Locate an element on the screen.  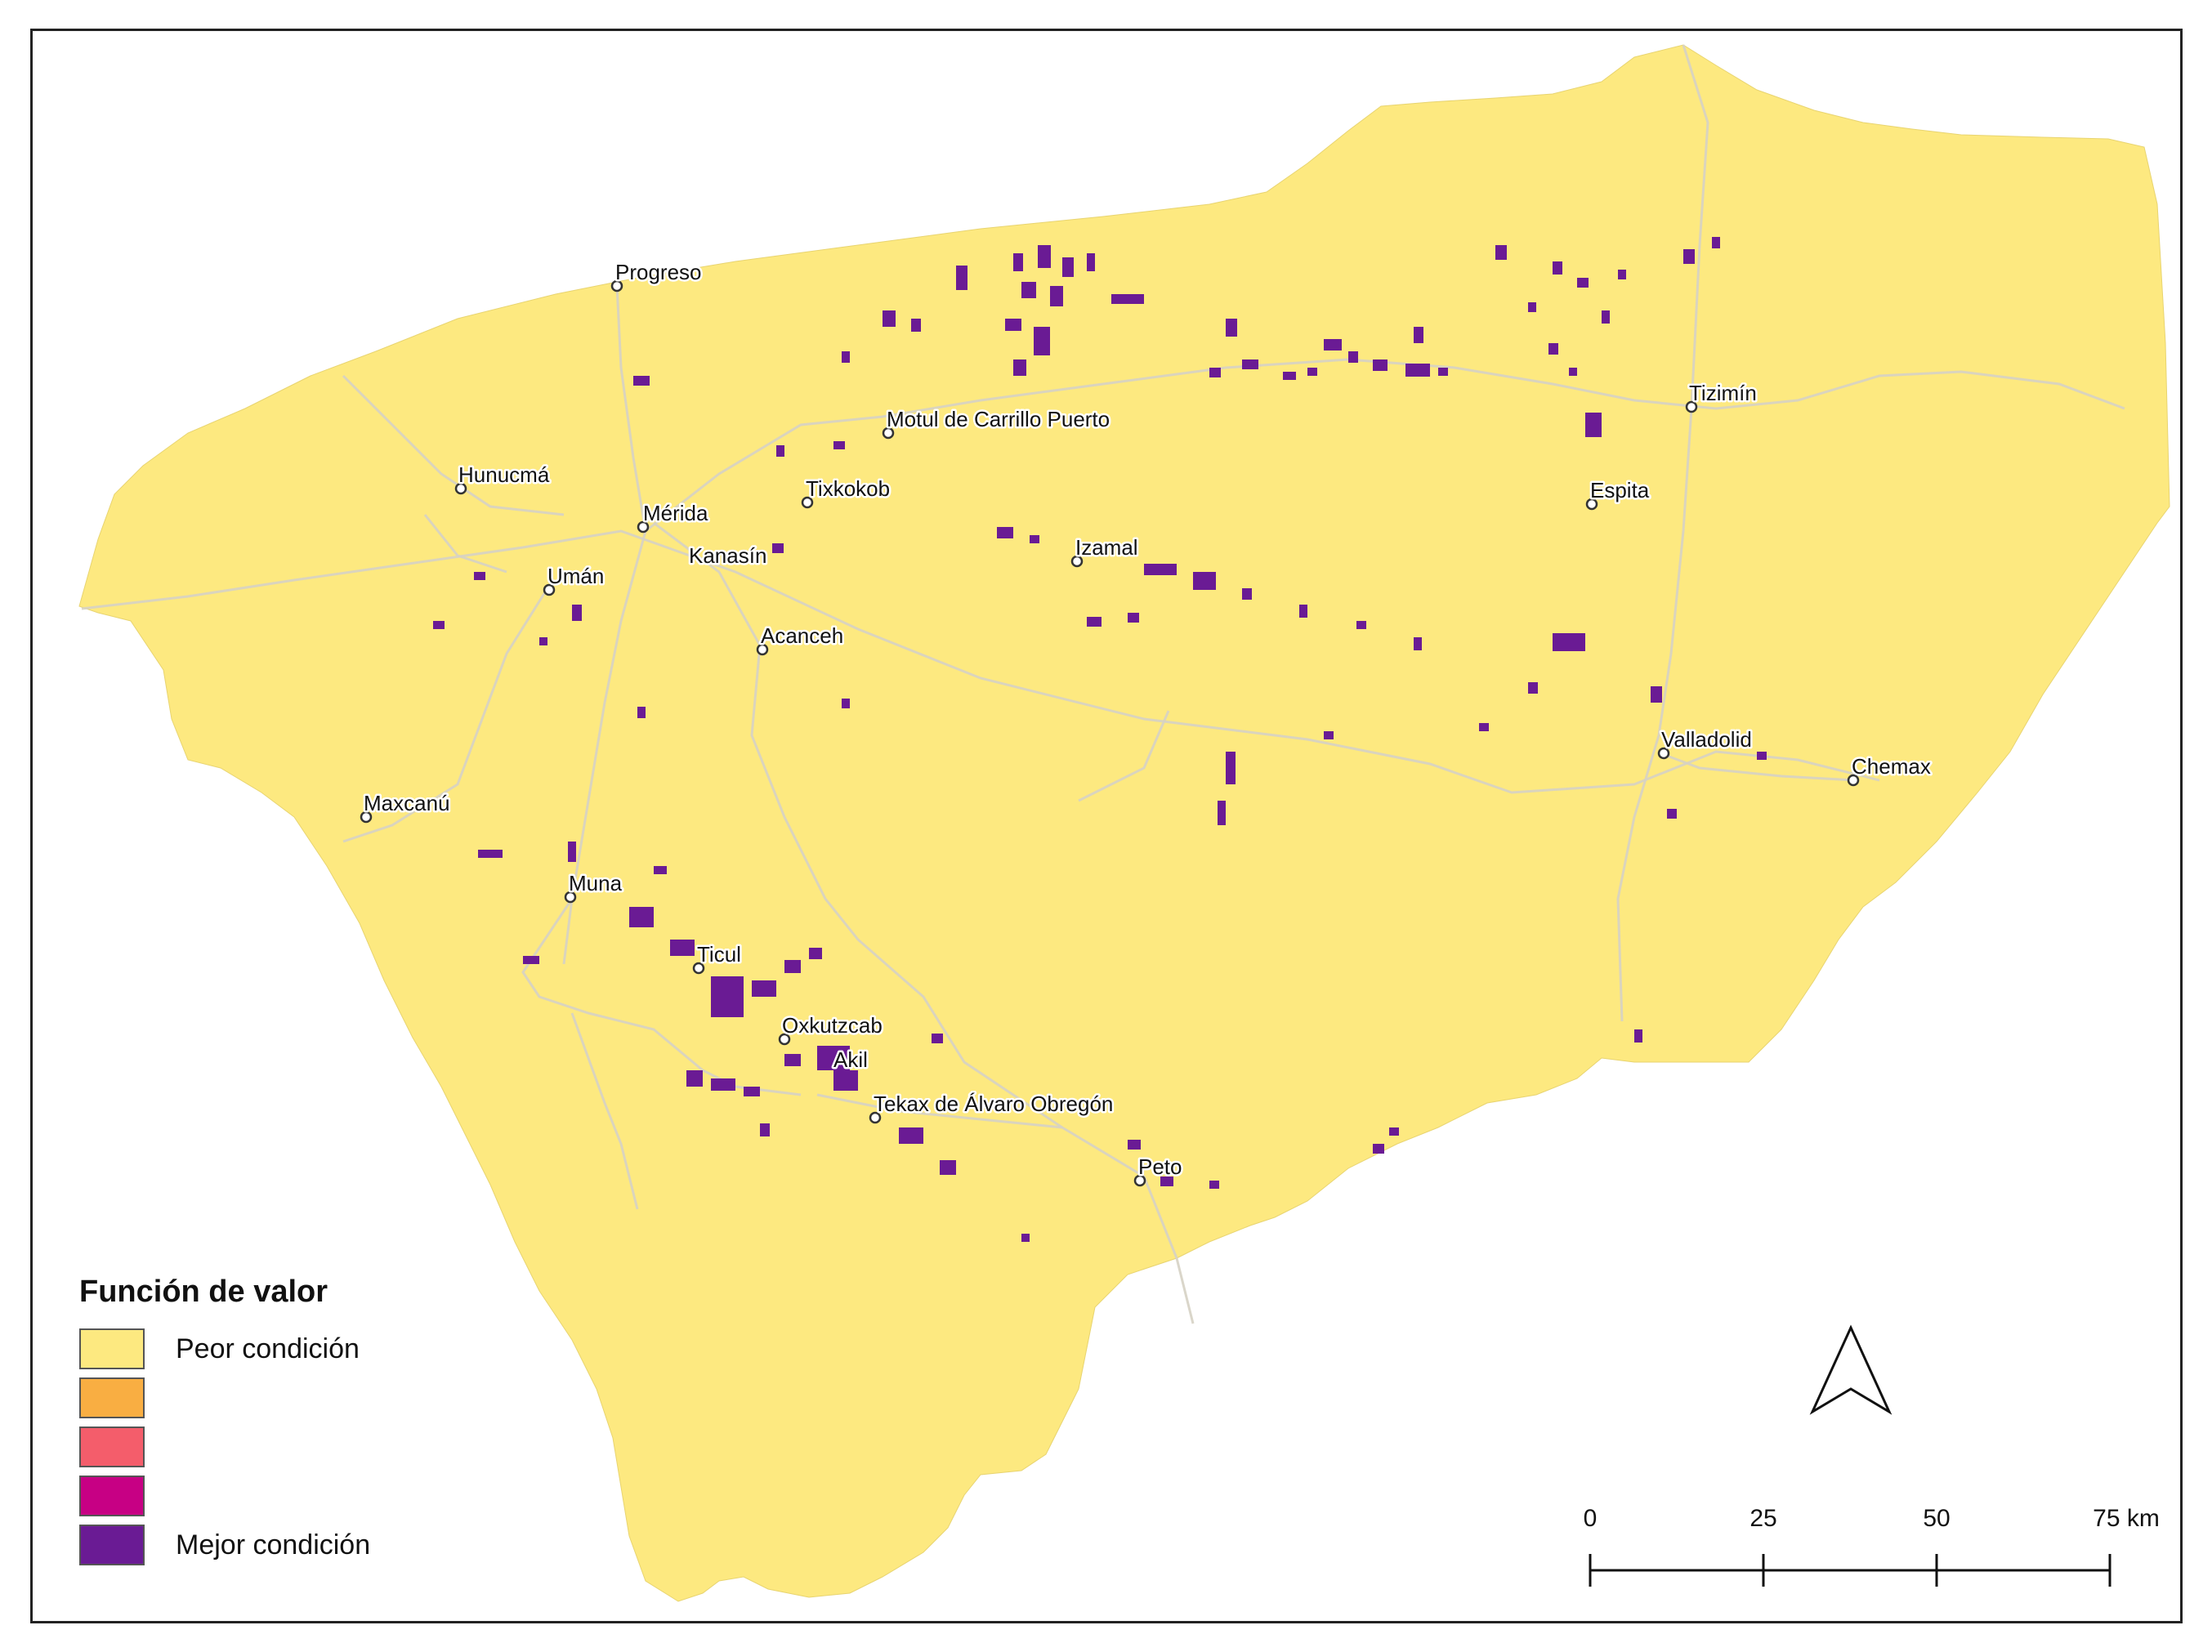
city-uman: Umán is located at coordinates (574, 579).